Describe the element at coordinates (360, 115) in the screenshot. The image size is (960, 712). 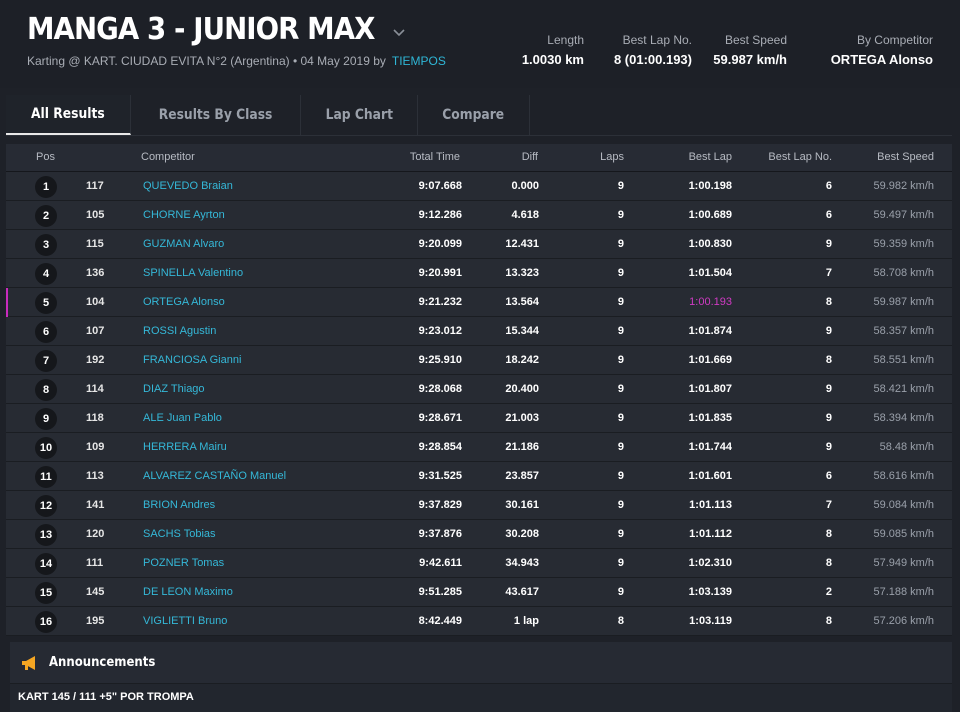
I see `tab-lap-chart: Lap Chart` at that location.